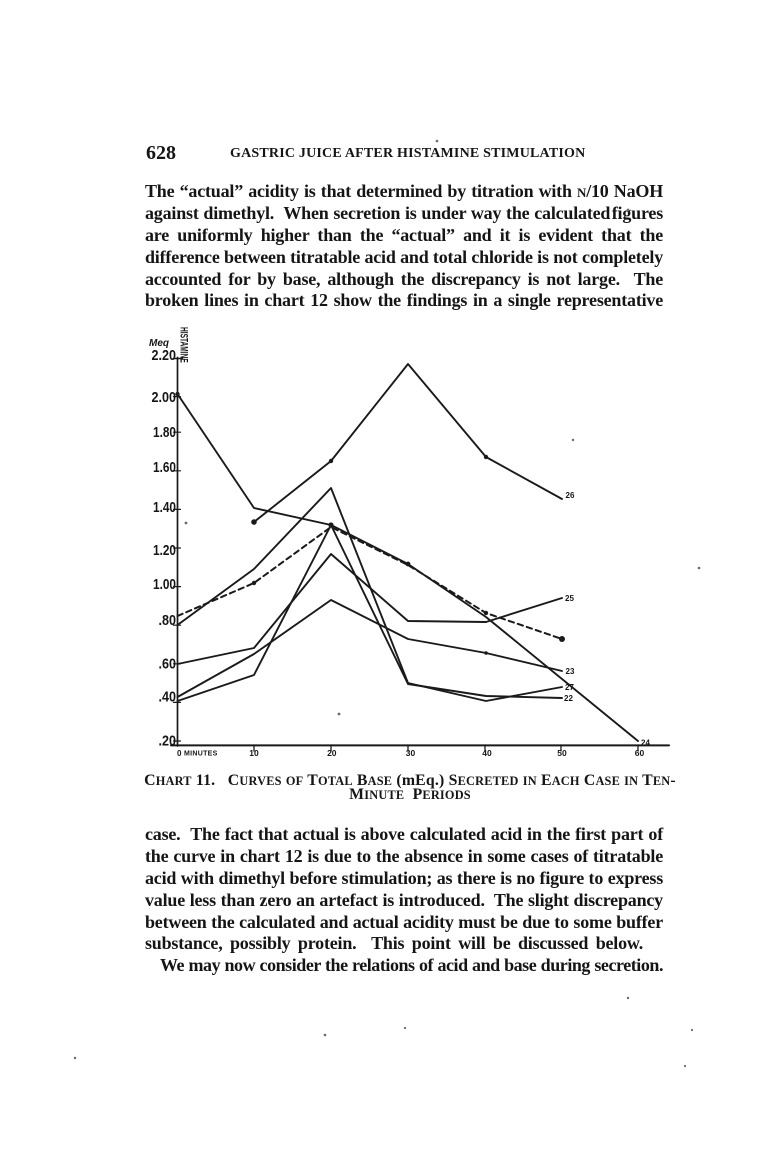 This screenshot has width=767, height=1163. I want to click on svg-text: 2.00, so click(164, 398).